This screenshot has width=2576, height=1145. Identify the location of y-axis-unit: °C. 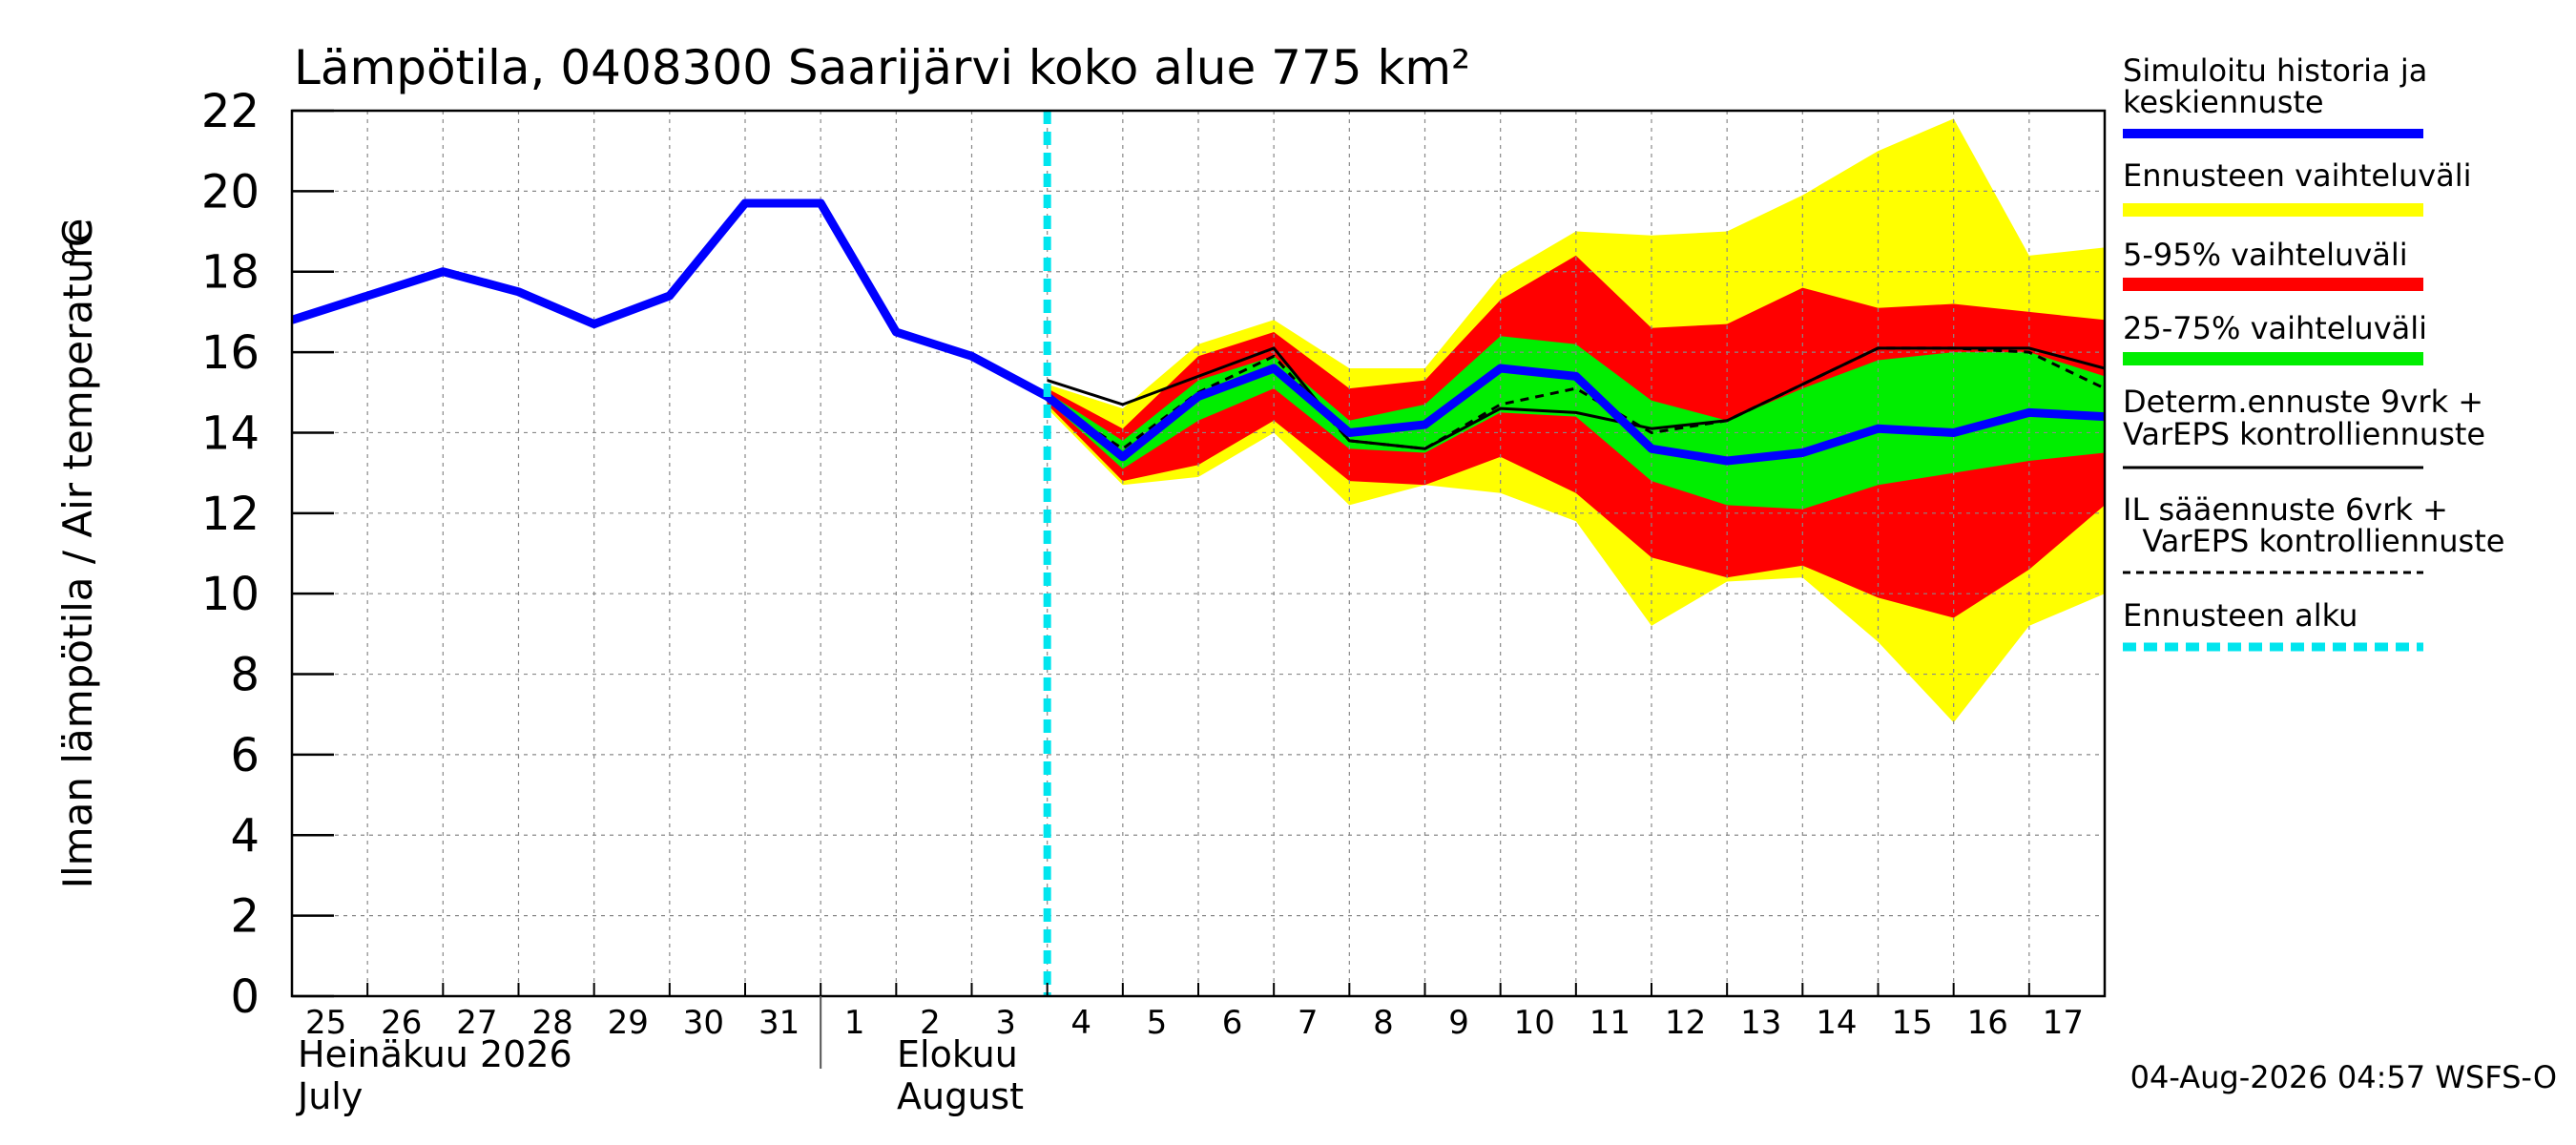
(77, 243).